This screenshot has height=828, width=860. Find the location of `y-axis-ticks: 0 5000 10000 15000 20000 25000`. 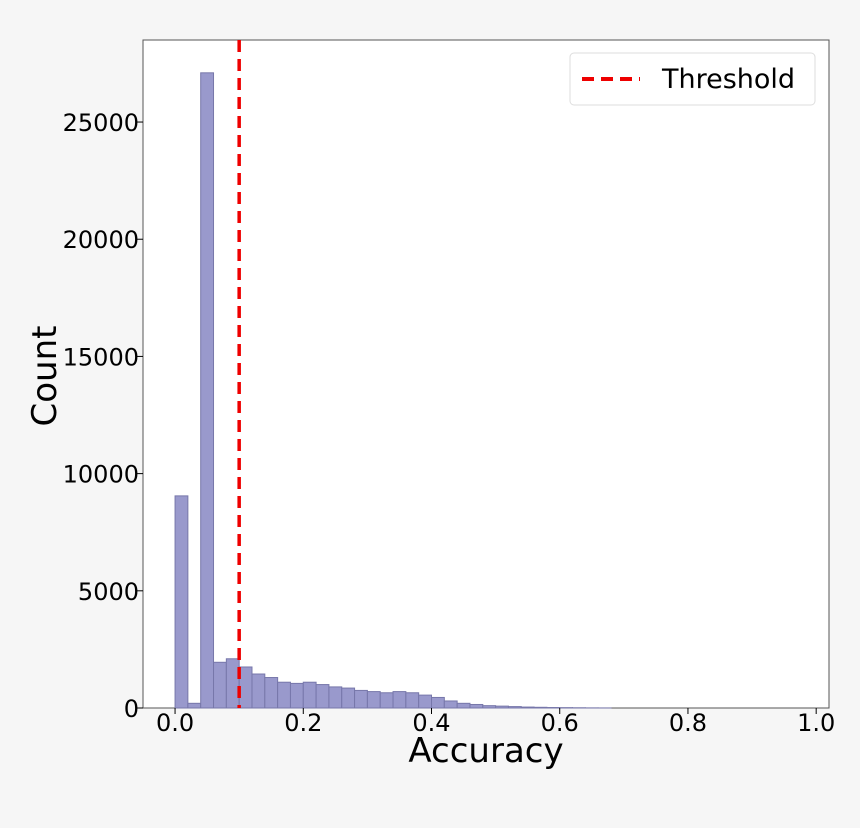

y-axis-ticks: 0 5000 10000 15000 20000 25000 is located at coordinates (103, 416).